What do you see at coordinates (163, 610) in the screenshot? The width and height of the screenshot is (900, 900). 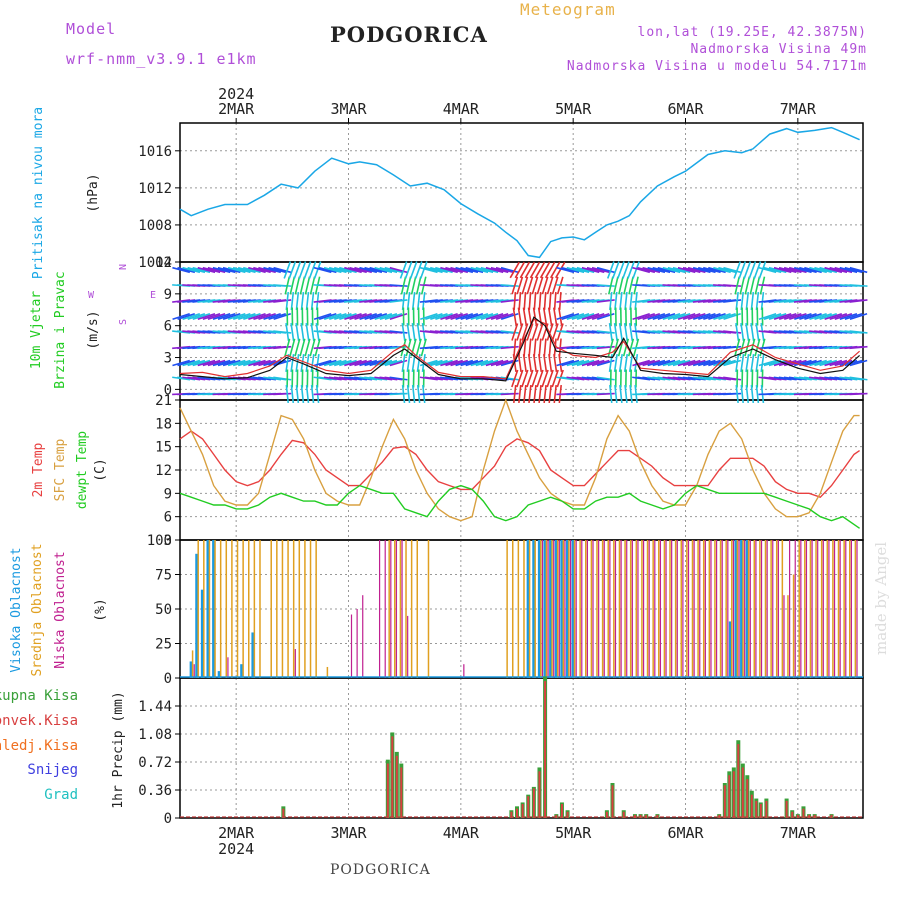 I see `y-tick-label: 50` at bounding box center [163, 610].